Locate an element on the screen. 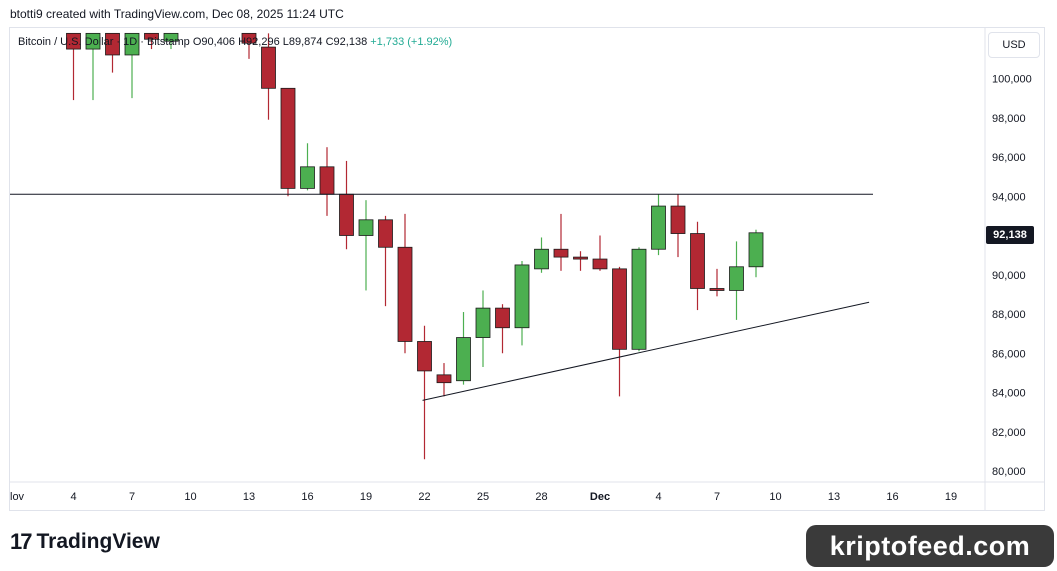 This screenshot has width=1057, height=571. support-trendline is located at coordinates (646, 351).